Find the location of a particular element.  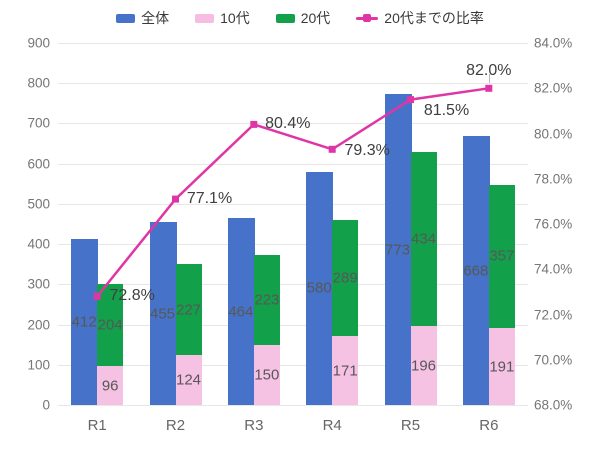

x-axis-label: R2 is located at coordinates (175, 425).